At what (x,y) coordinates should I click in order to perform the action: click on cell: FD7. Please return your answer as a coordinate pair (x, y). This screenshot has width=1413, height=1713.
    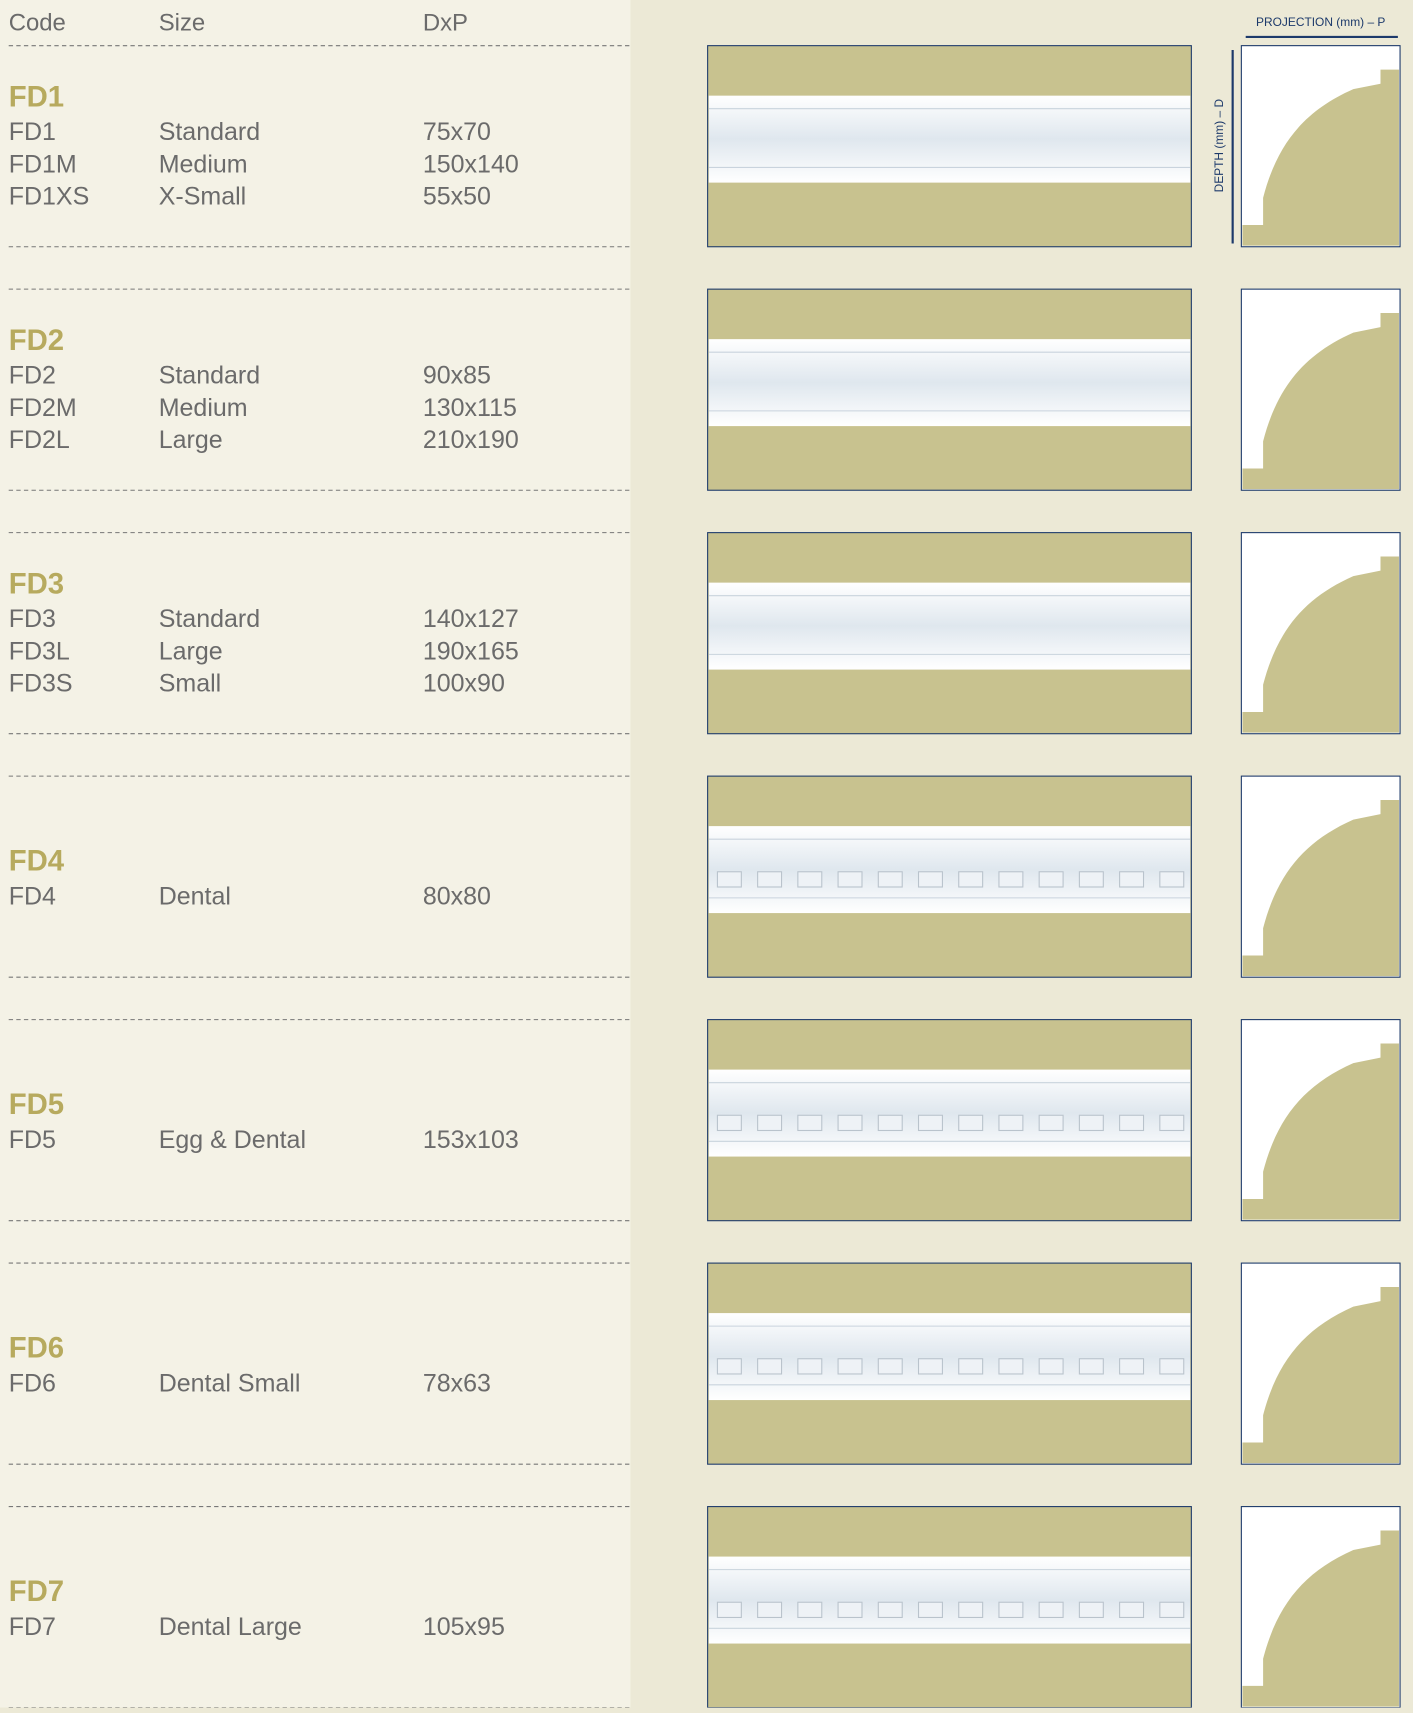
    Looking at the image, I should click on (32, 1627).